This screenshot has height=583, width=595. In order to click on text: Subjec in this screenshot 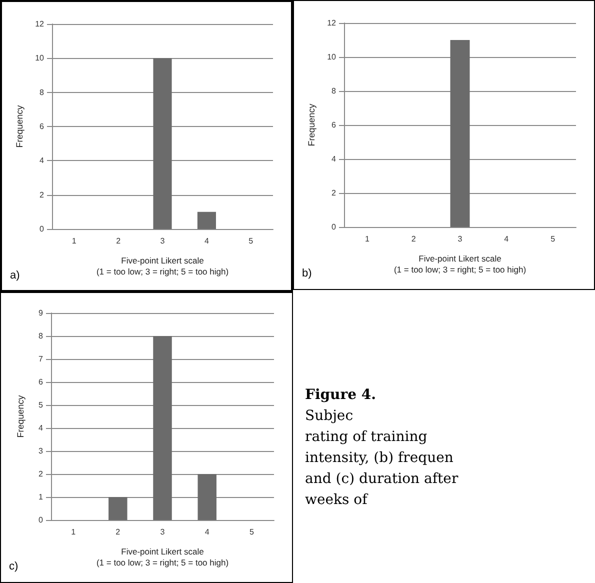, I will do `click(329, 416)`.